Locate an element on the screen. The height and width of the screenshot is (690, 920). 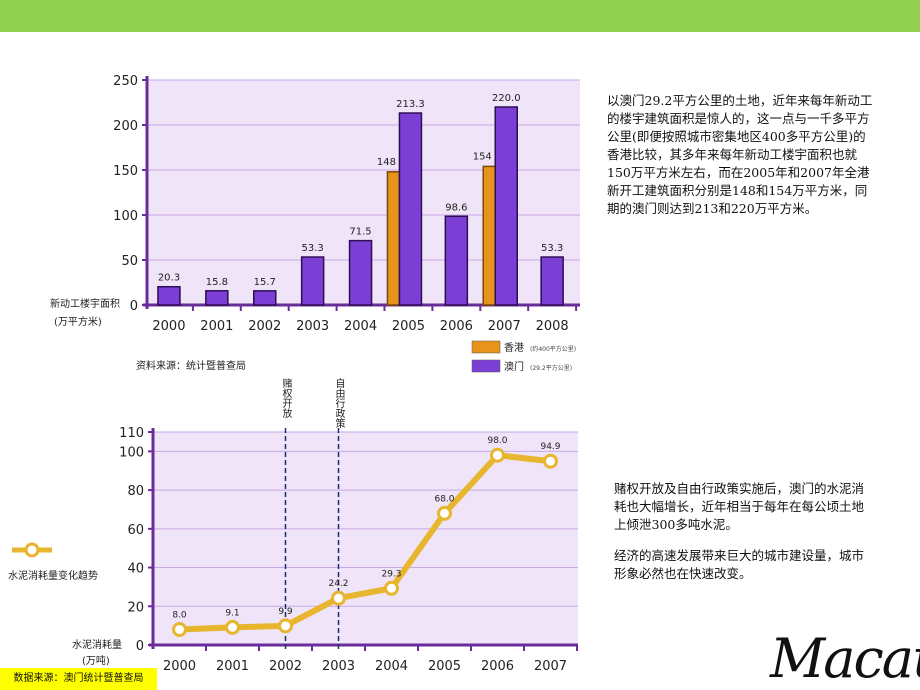
y-axis-label: 水泥消耗量 is located at coordinates (97, 644).